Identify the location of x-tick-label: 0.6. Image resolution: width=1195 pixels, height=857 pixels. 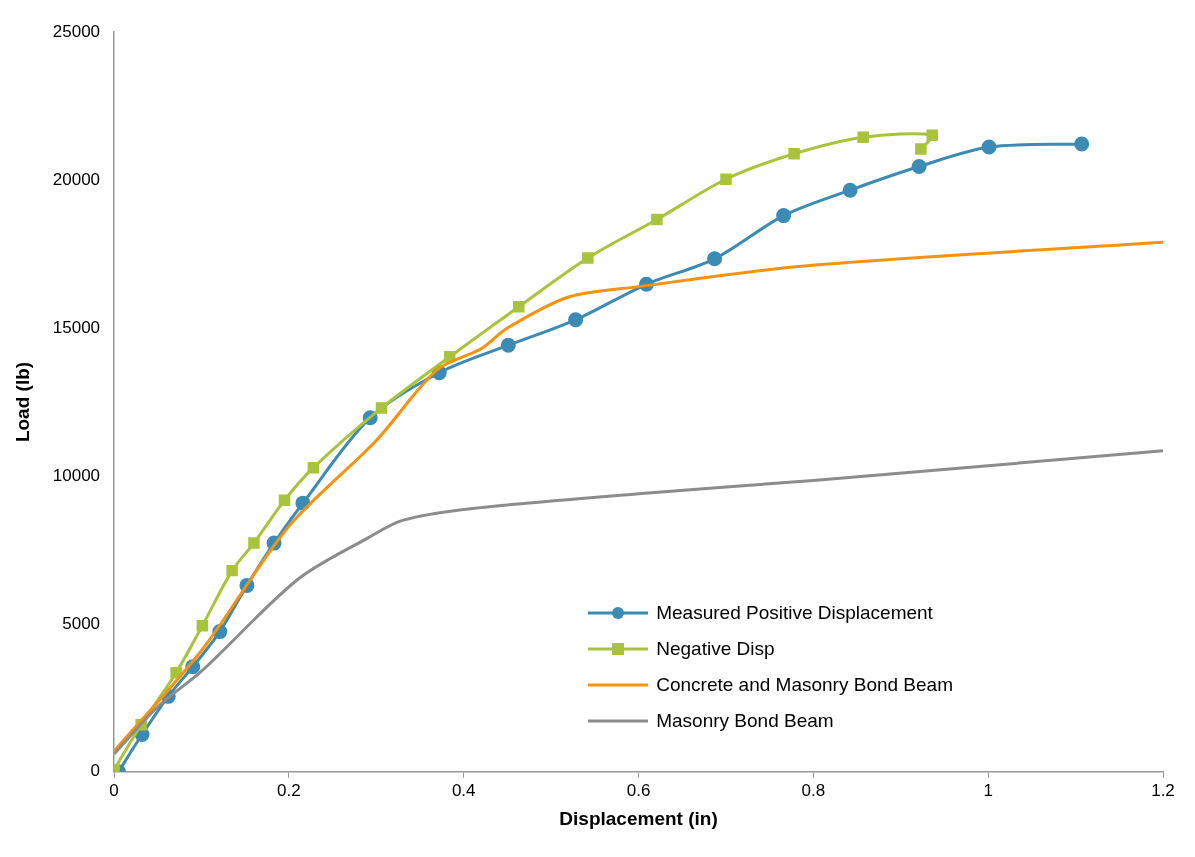
(638, 790).